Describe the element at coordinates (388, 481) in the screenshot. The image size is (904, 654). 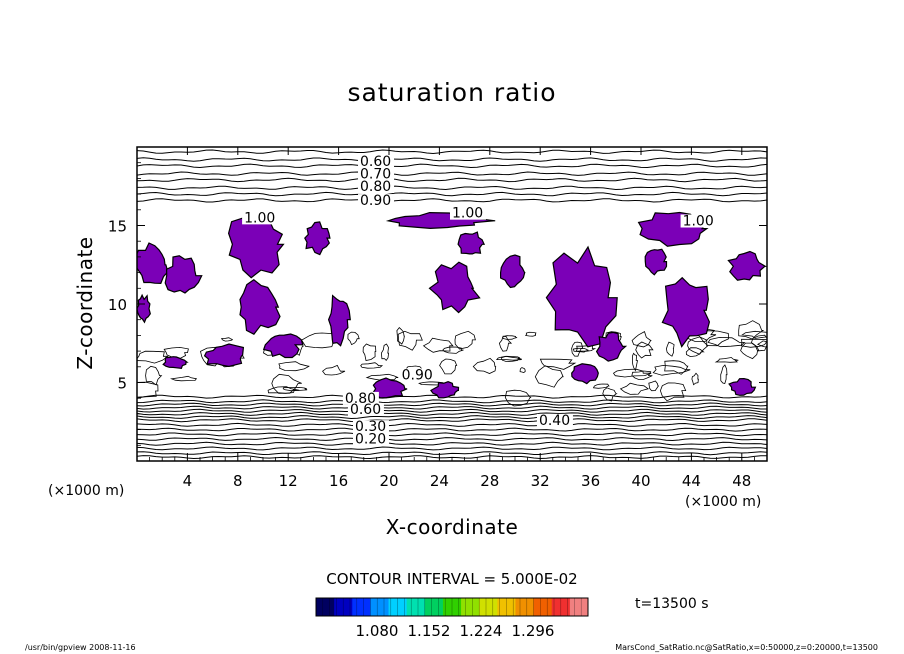
I see `x-tick-label: 20` at that location.